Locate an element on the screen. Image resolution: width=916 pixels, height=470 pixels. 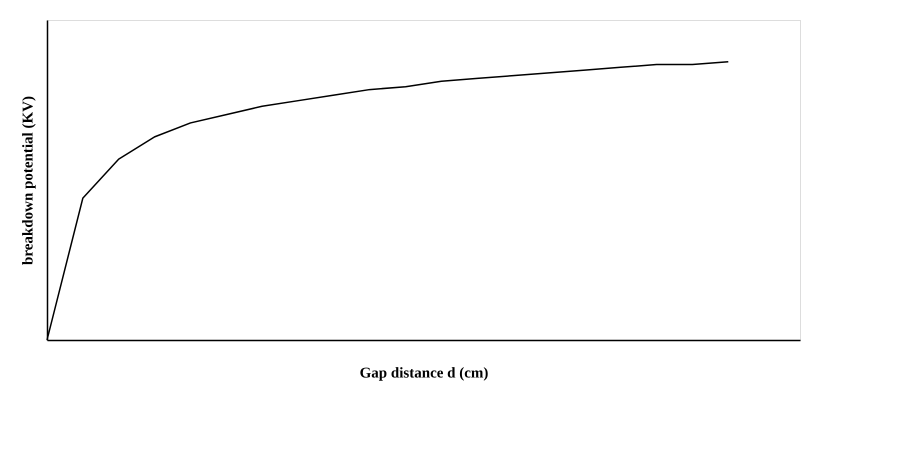
y-axis-title: breakdown potential (KV) is located at coordinates (28, 180).